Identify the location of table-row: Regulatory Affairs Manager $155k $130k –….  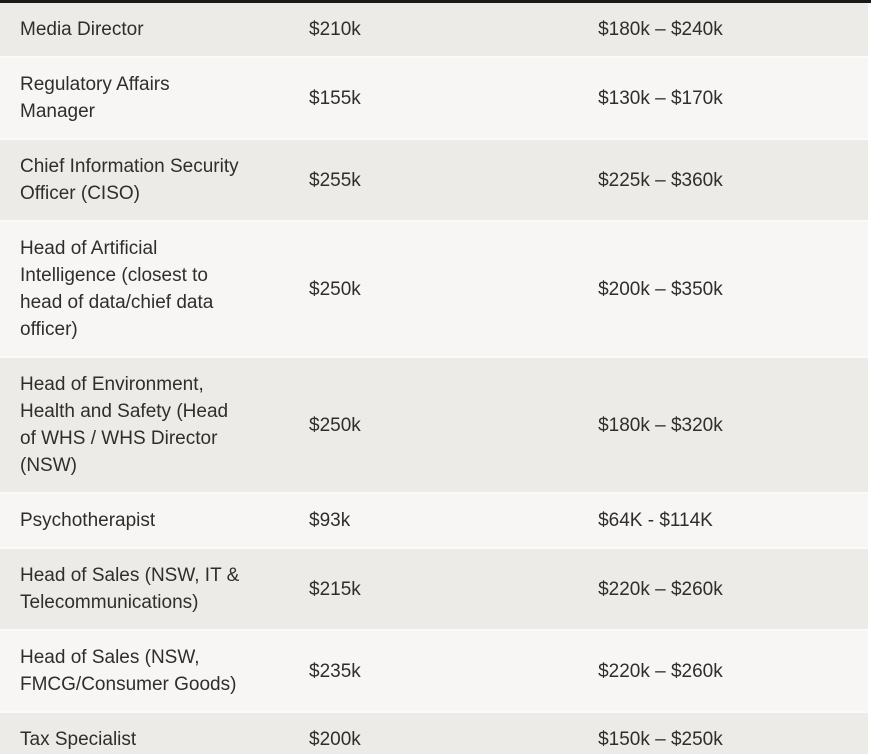
(434, 99).